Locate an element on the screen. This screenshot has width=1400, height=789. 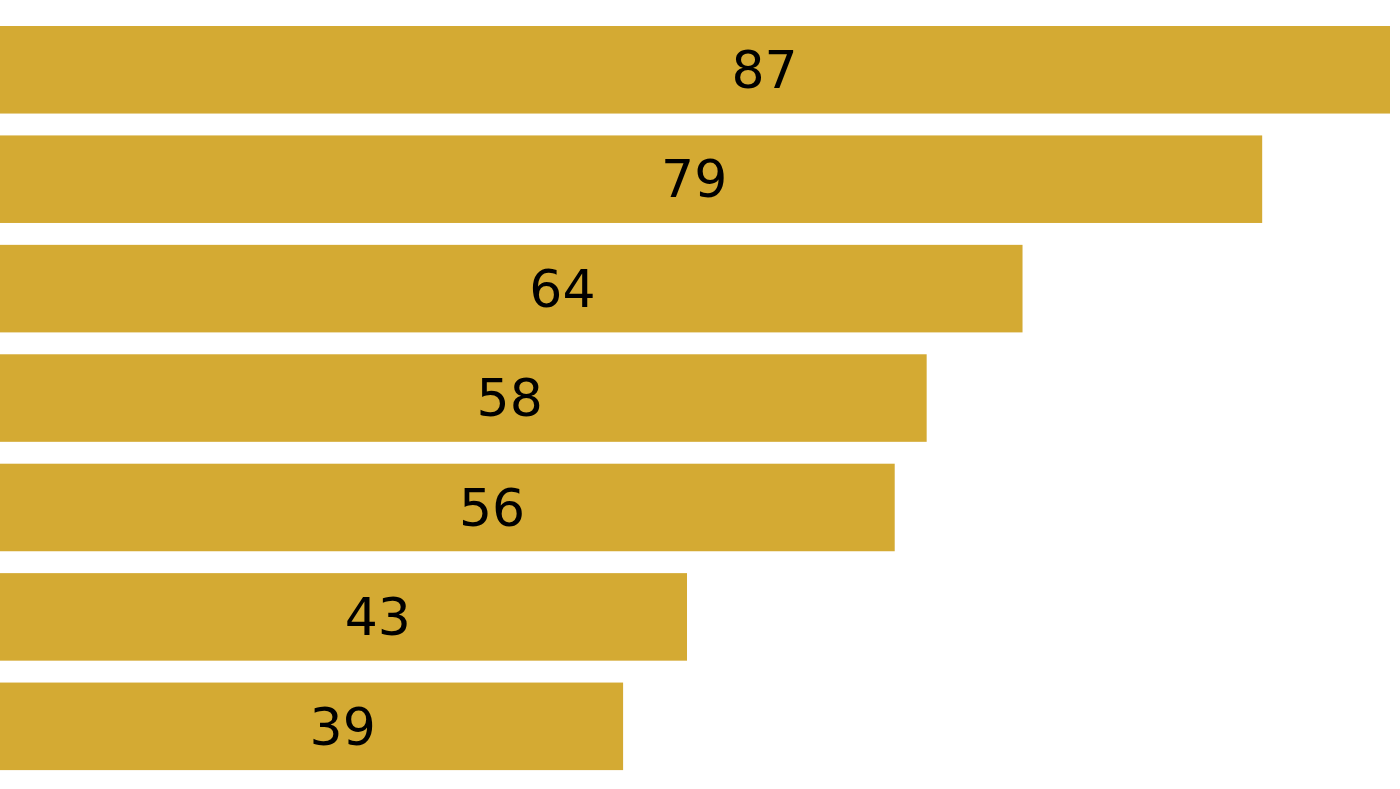
data-label: 56 is located at coordinates (492, 507).